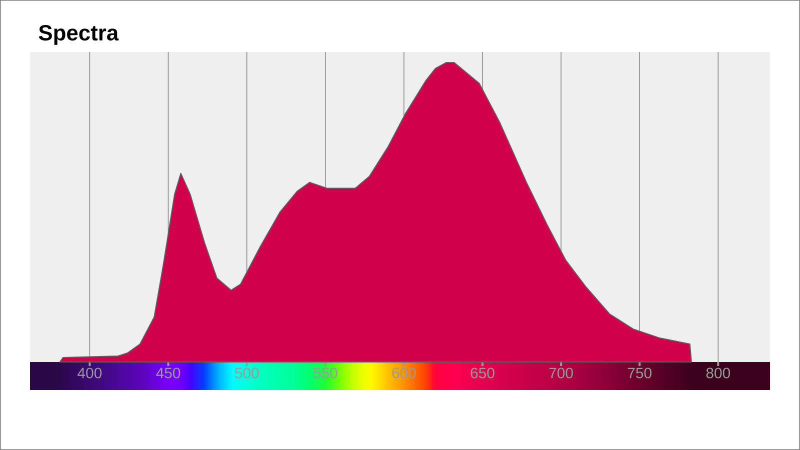  What do you see at coordinates (482, 373) in the screenshot?
I see `x-tick-label: 650` at bounding box center [482, 373].